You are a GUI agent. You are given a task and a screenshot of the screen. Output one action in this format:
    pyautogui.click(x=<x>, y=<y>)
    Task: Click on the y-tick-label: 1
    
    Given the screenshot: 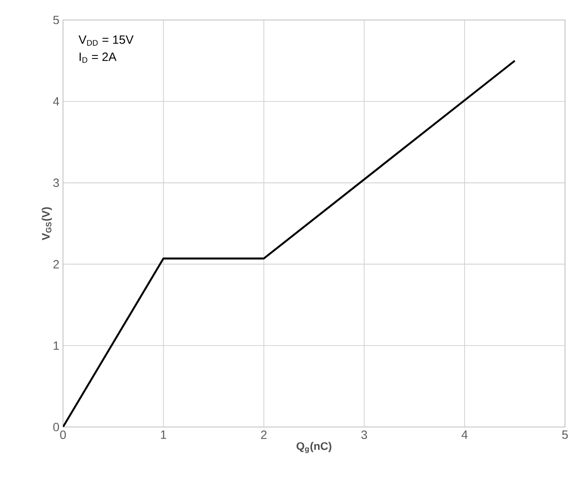 What is the action you would take?
    pyautogui.click(x=56, y=345)
    